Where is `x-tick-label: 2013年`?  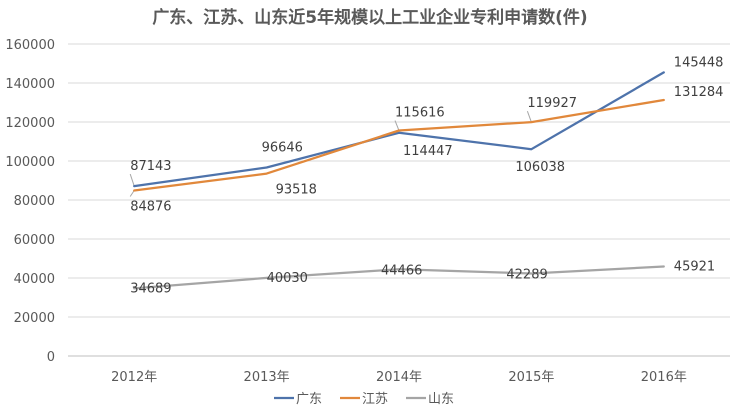 x-tick-label: 2013年 is located at coordinates (267, 377).